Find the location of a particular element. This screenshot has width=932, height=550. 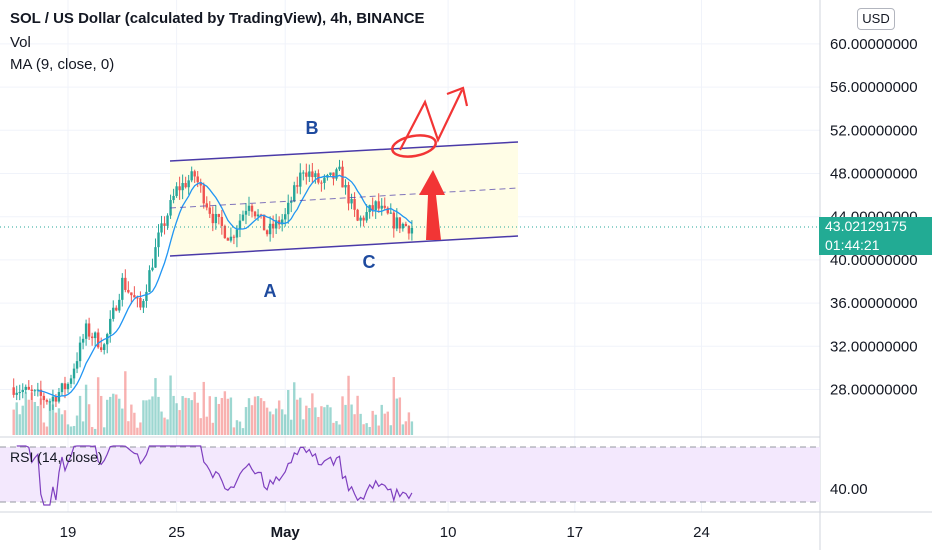

volume-bars is located at coordinates (213, 403).